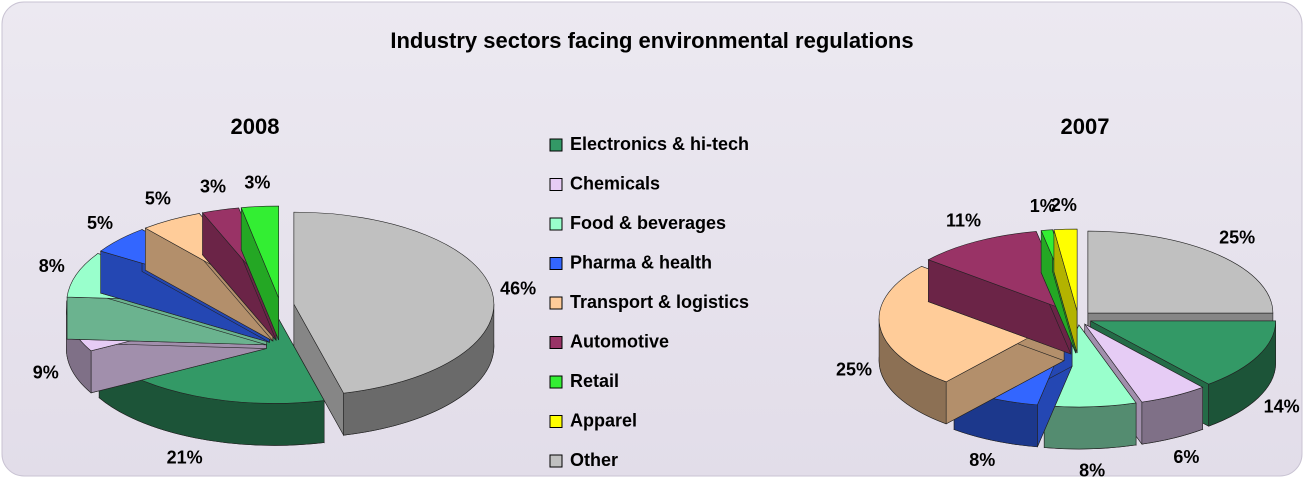 Image resolution: width=1304 pixels, height=483 pixels. What do you see at coordinates (185, 458) in the screenshot?
I see `data-label: 21%` at bounding box center [185, 458].